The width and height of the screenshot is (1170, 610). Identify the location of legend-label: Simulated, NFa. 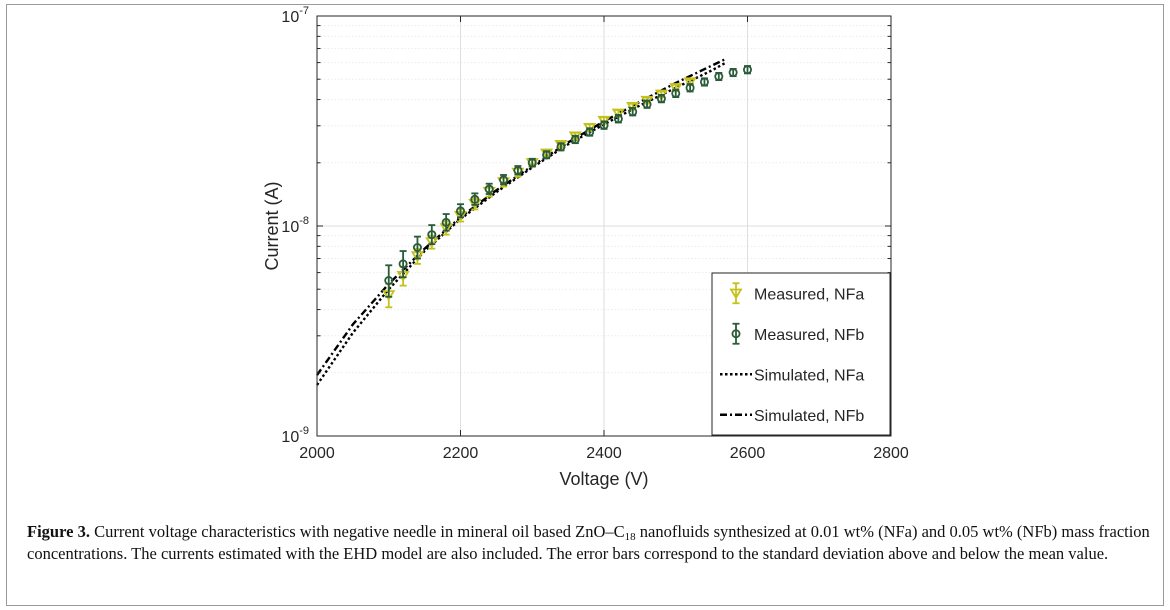
(809, 375).